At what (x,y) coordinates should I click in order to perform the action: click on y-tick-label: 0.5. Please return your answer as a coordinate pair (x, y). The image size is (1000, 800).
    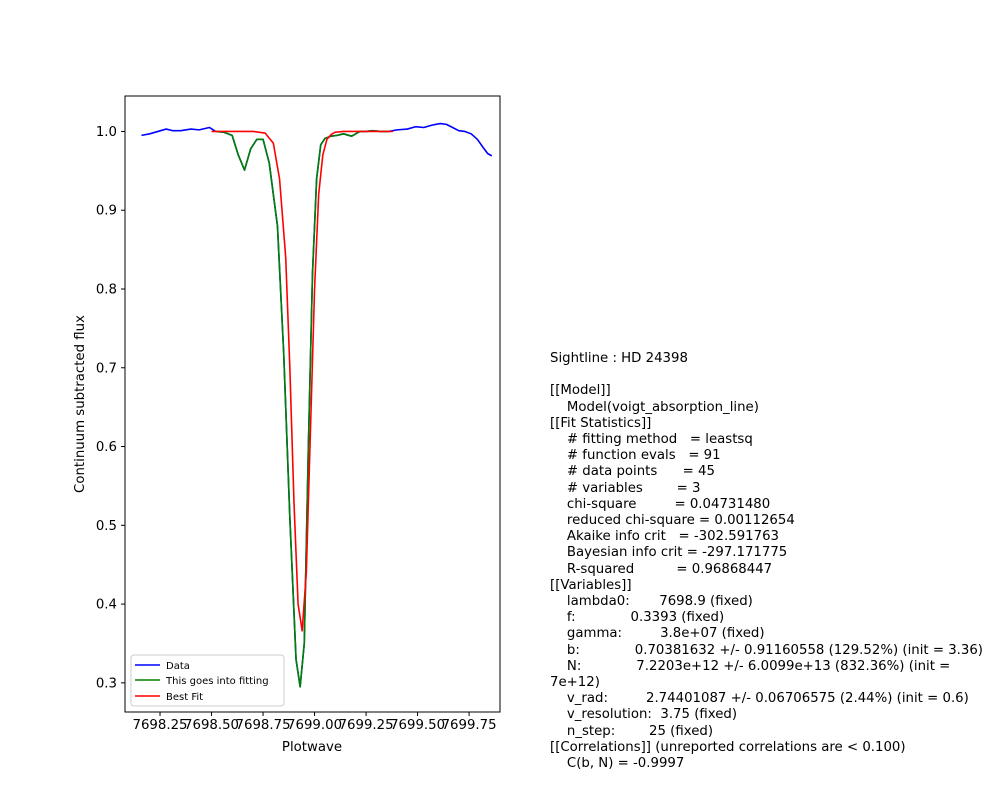
    Looking at the image, I should click on (106, 526).